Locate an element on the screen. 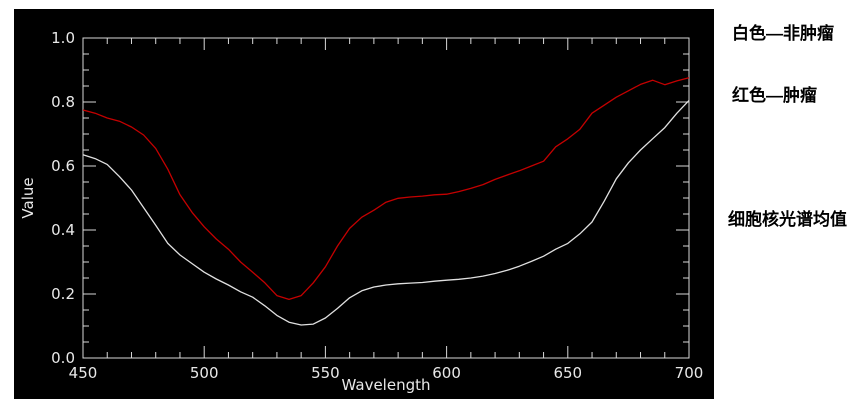  x-tick-label: 450 is located at coordinates (83, 373).